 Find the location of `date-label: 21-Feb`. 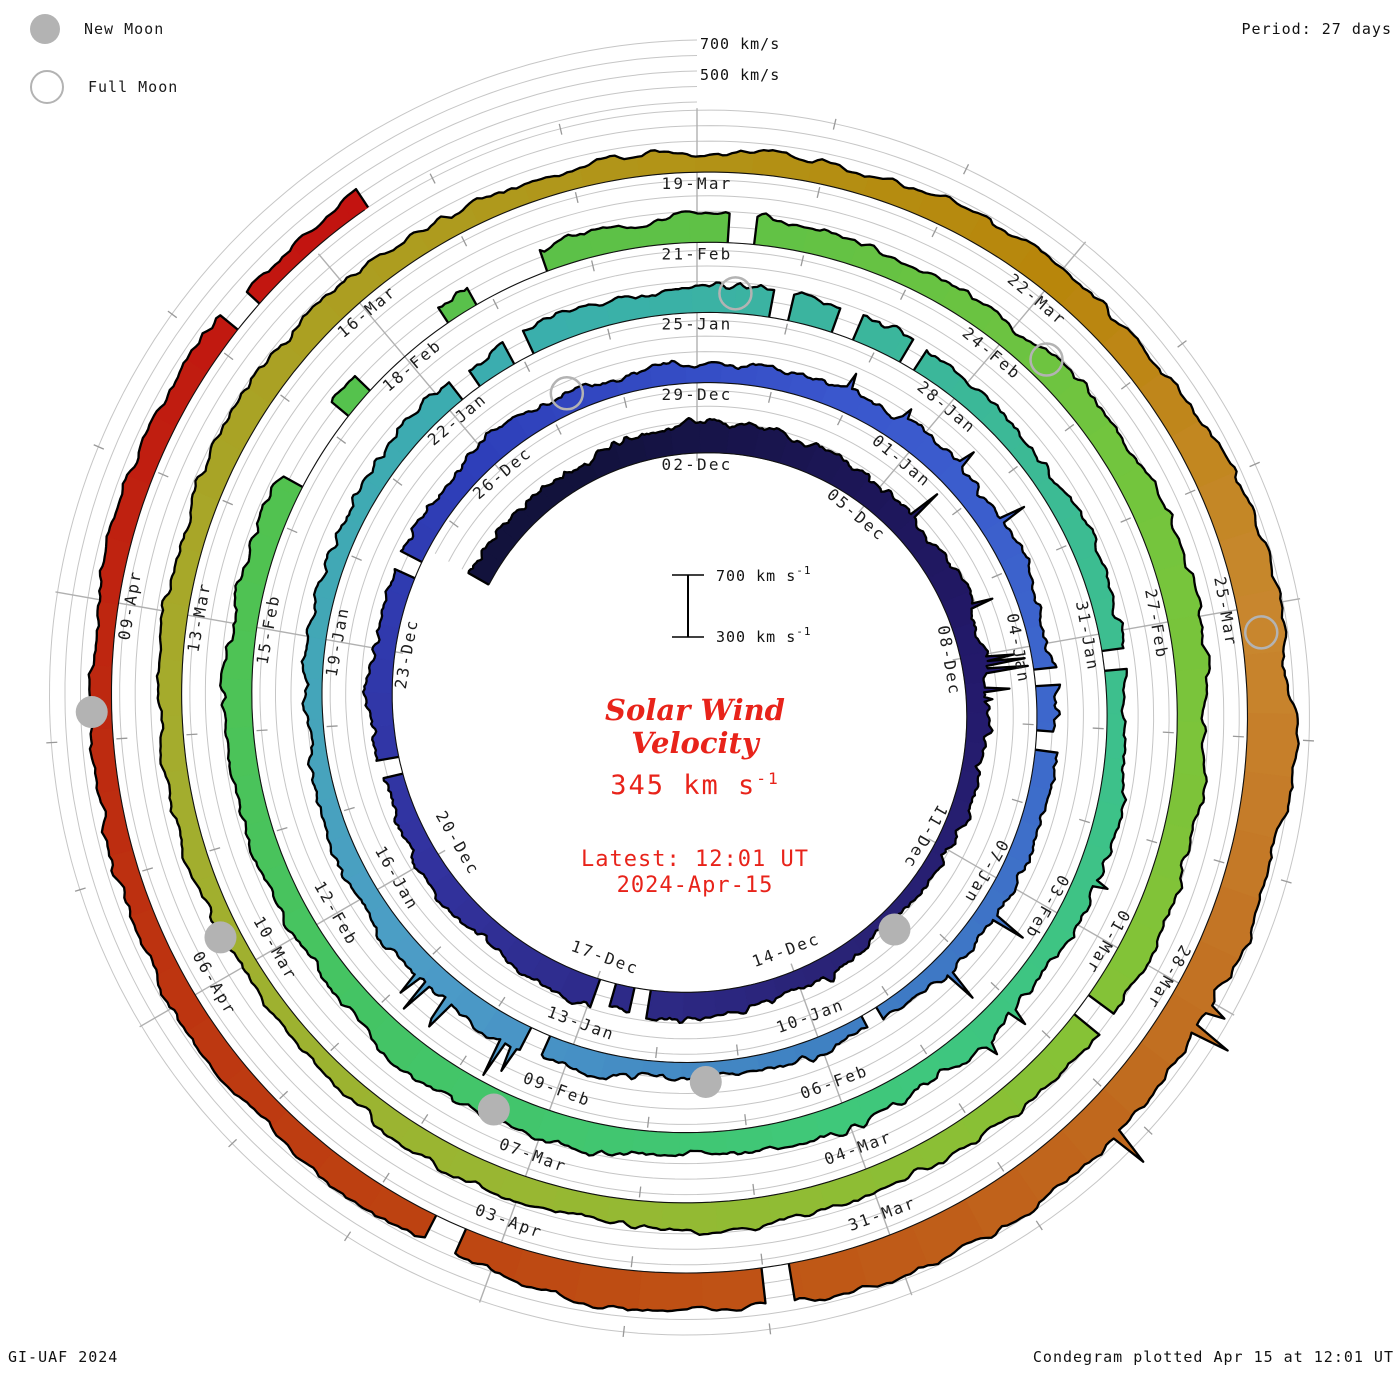

date-label: 21-Feb is located at coordinates (697, 253).